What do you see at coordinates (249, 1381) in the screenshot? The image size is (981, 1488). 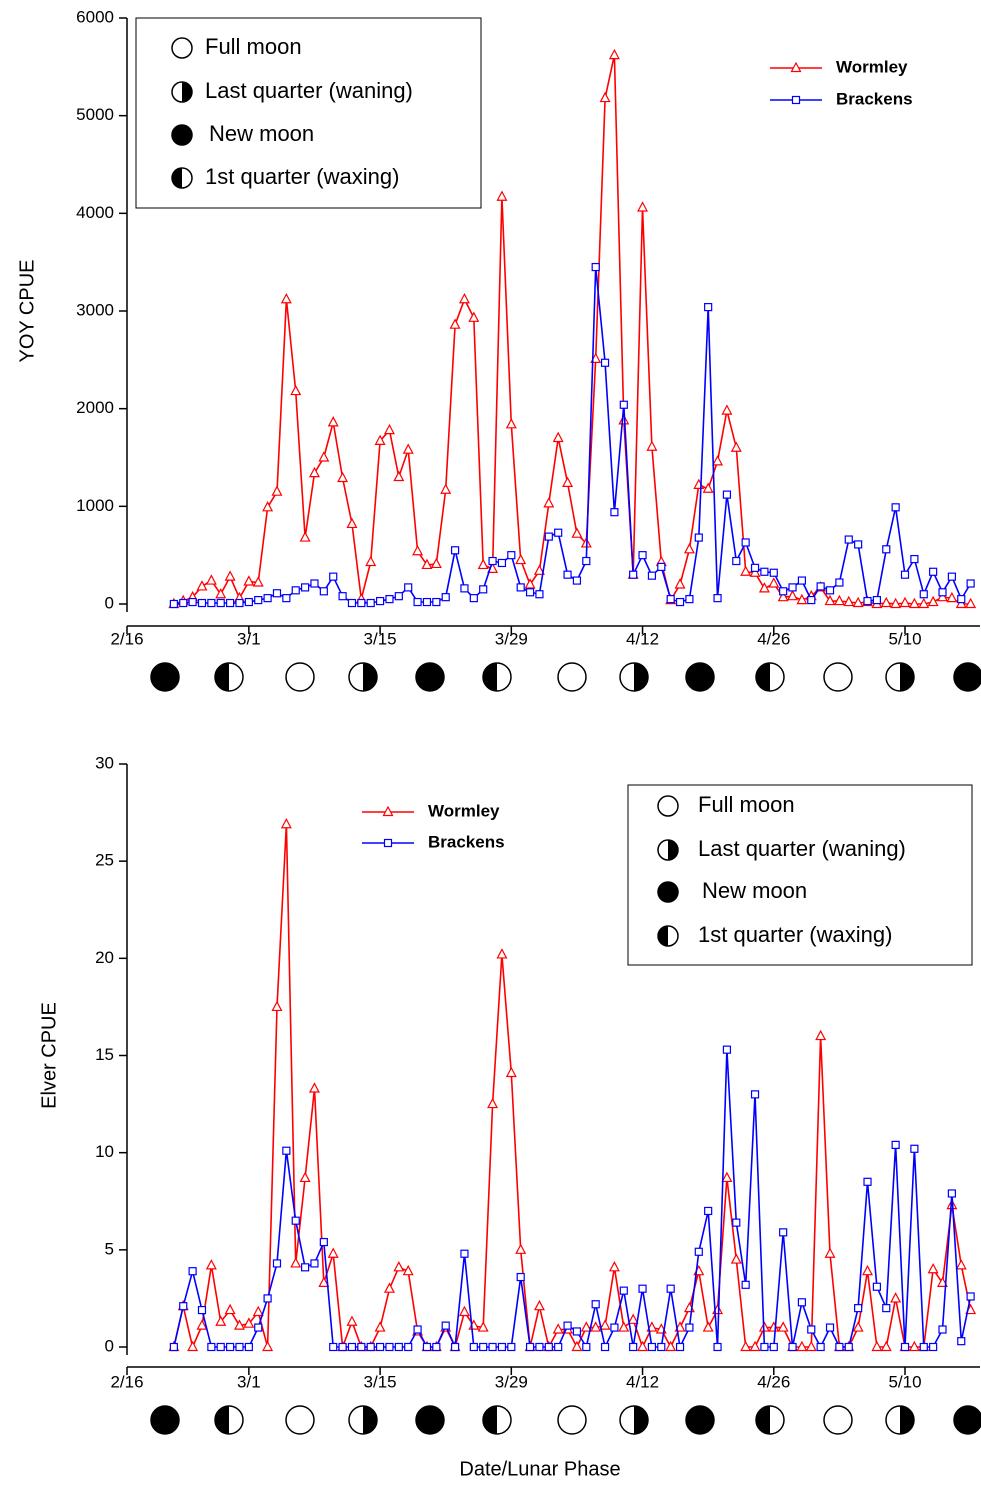 I see `x-tick-label: 3/1` at bounding box center [249, 1381].